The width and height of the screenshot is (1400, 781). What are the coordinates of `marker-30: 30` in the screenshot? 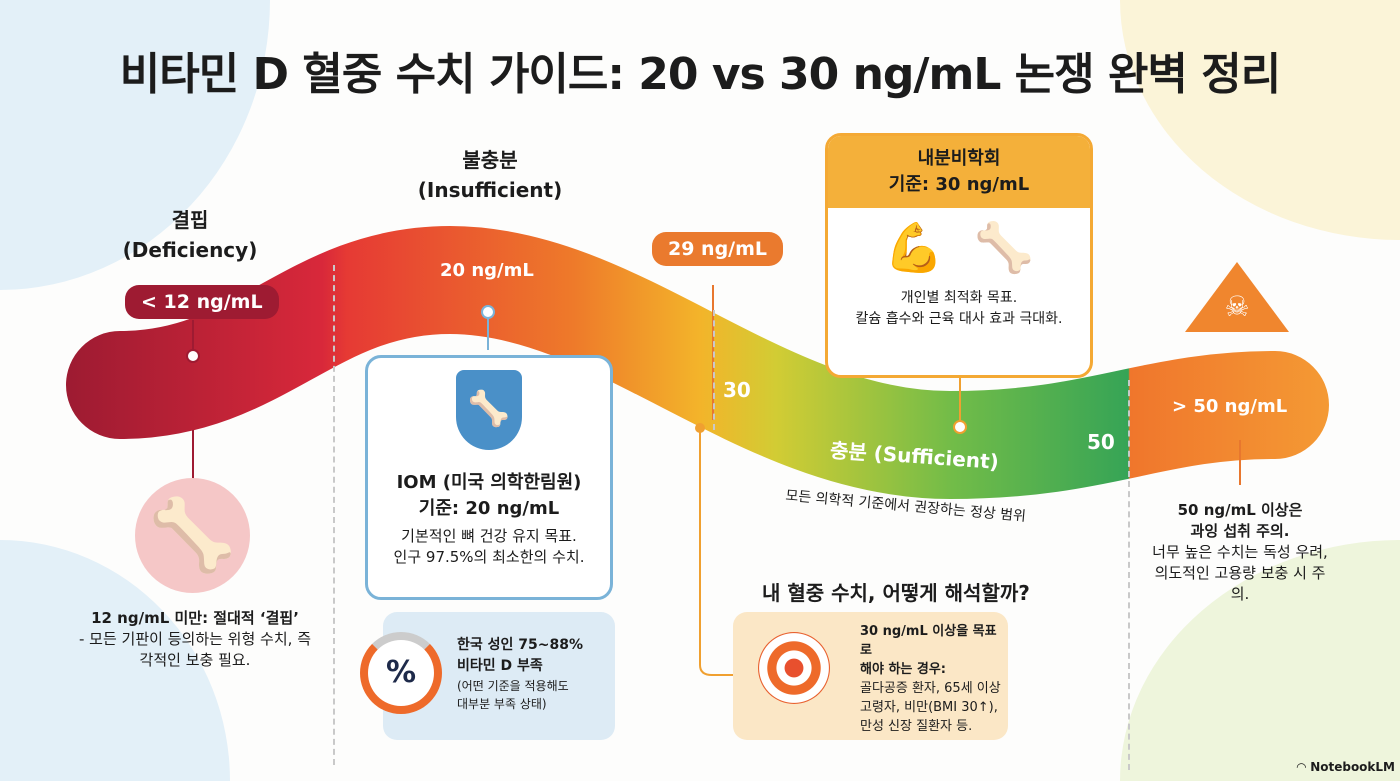 It's located at (737, 390).